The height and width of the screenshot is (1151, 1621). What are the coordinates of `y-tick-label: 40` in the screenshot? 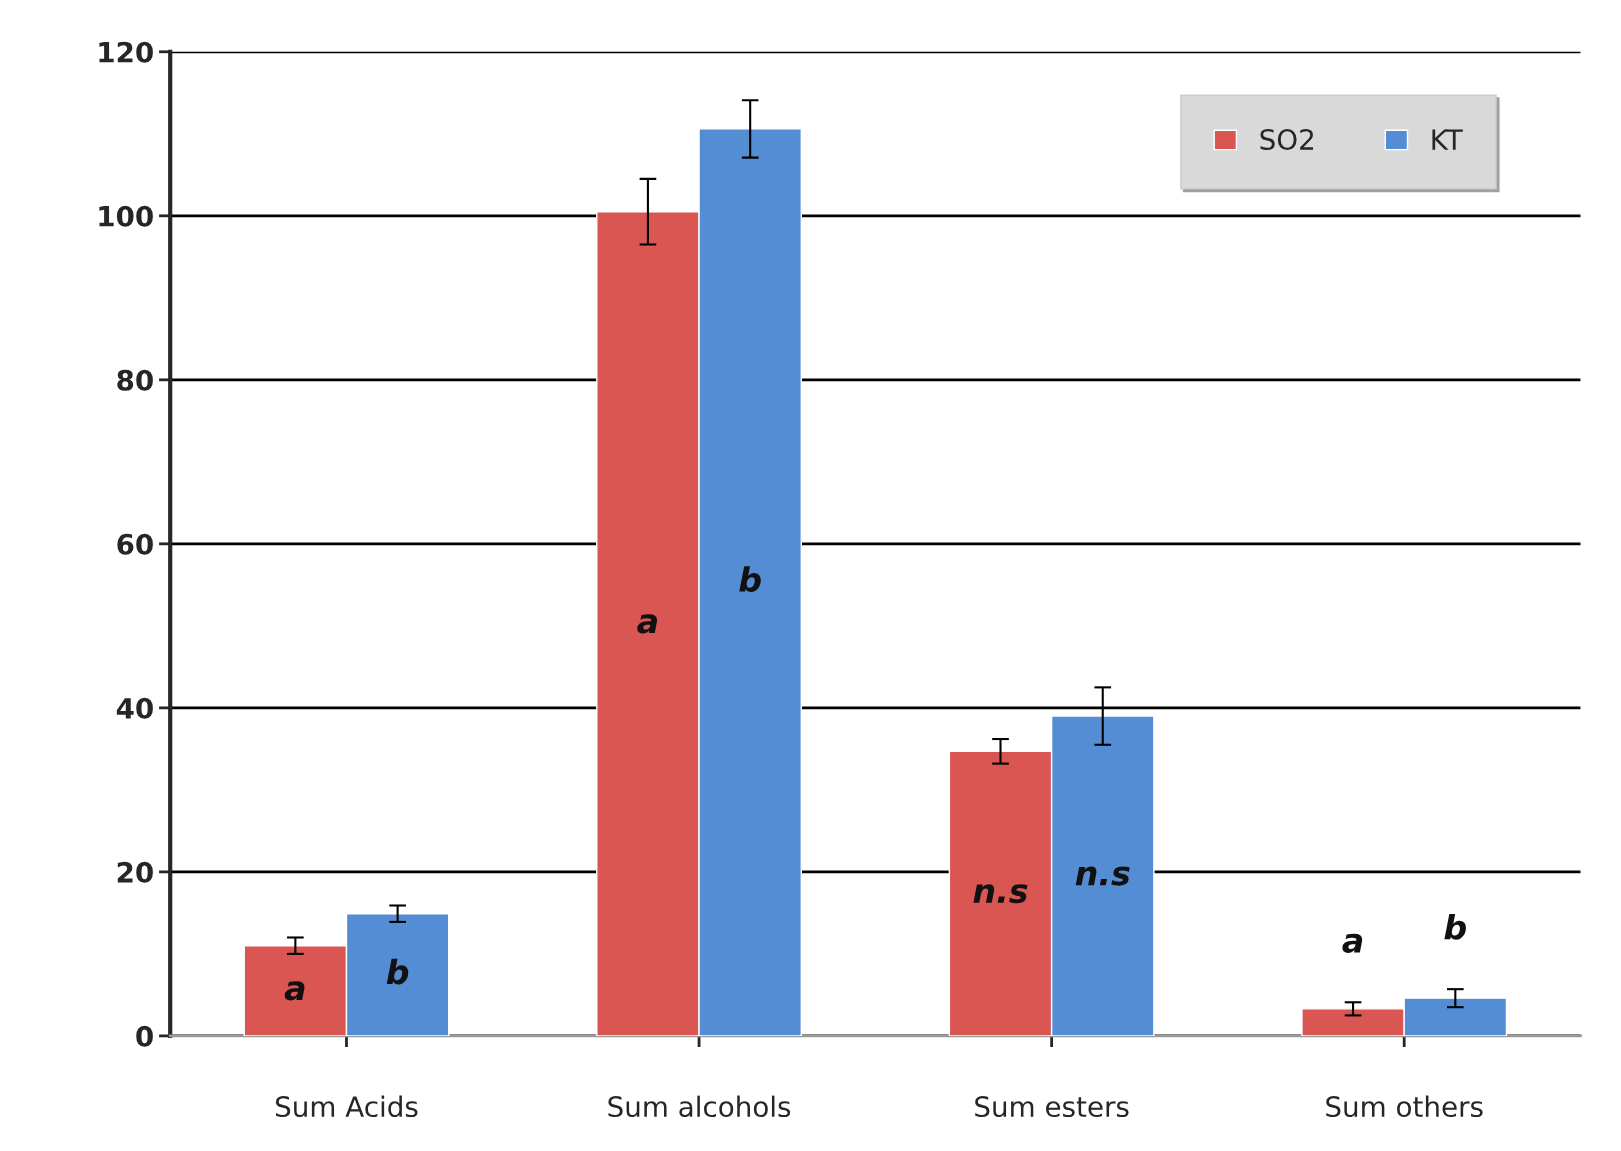 It's located at (134, 708).